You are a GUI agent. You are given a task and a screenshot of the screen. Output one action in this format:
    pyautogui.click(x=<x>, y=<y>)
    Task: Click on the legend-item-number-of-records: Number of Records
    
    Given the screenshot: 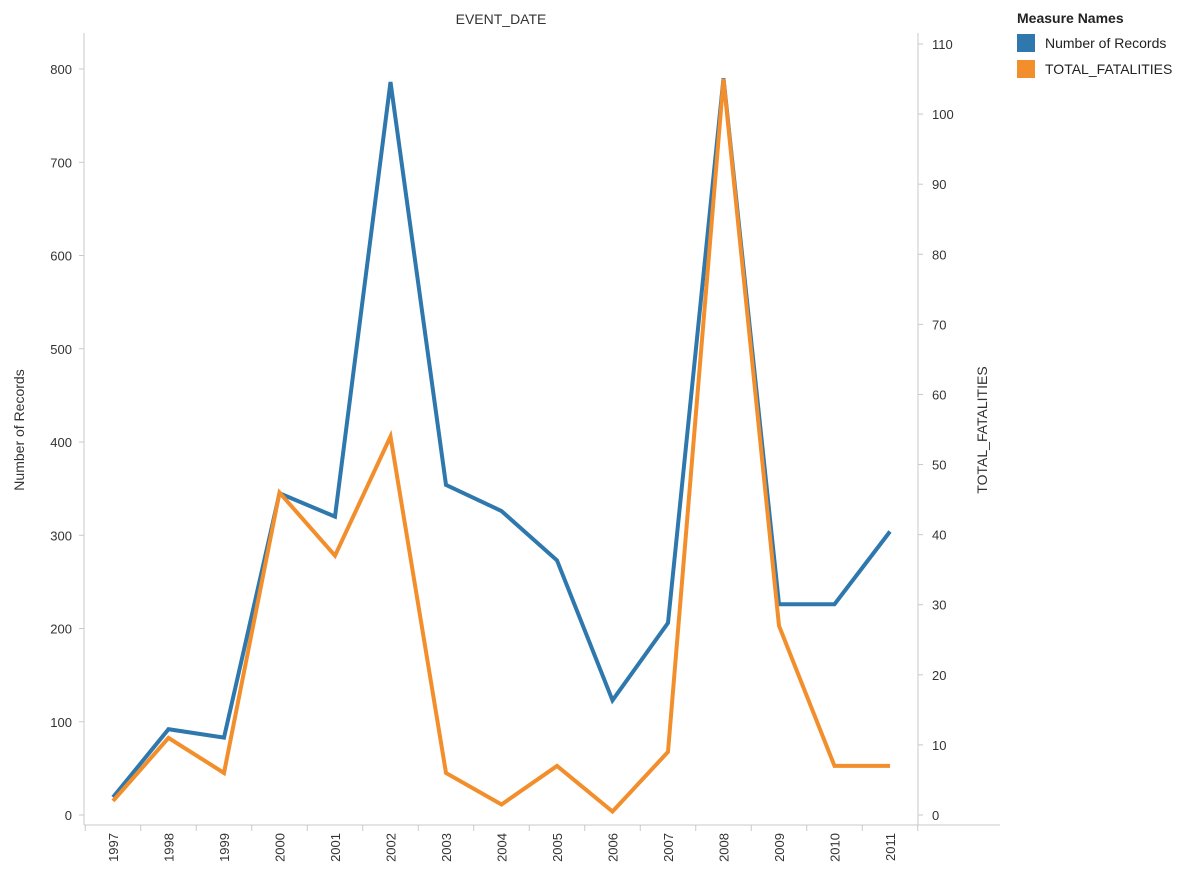 What is the action you would take?
    pyautogui.click(x=1104, y=43)
    